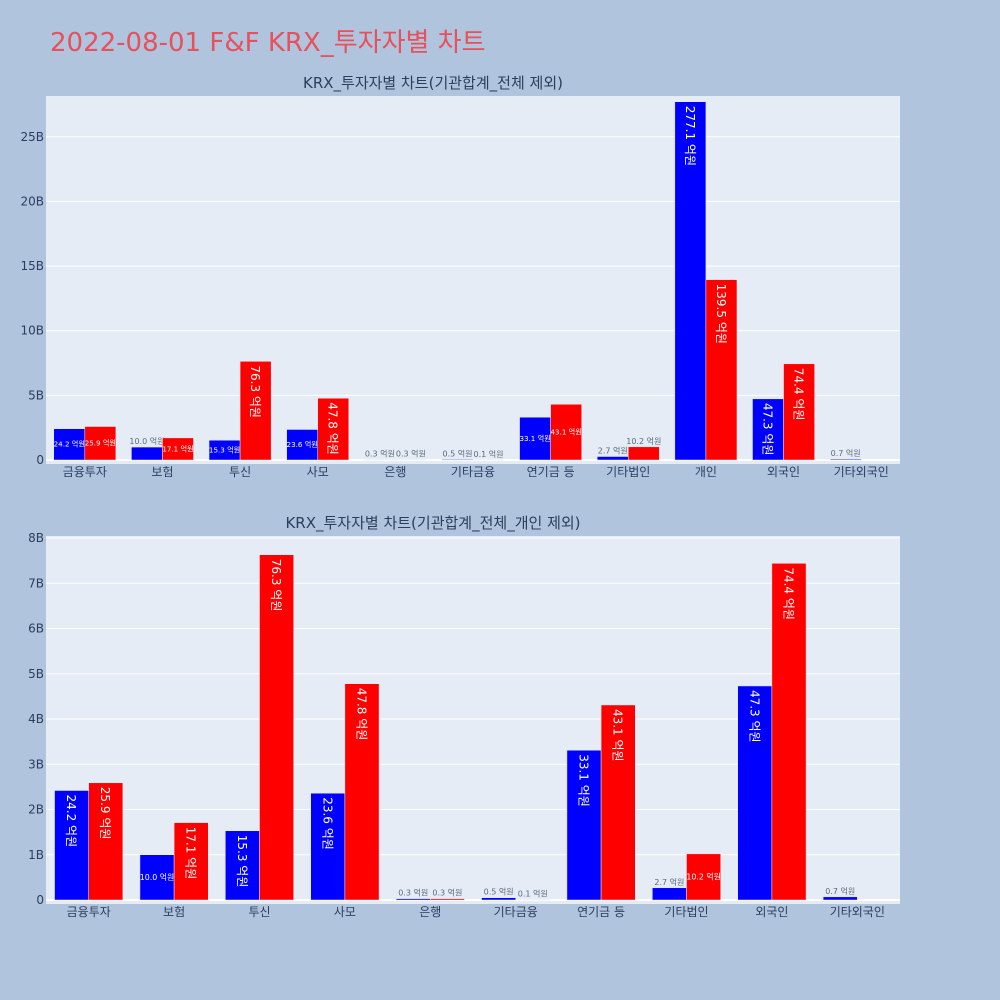 This screenshot has width=1000, height=1000. I want to click on data-label: 47.3 억원, so click(767, 429).